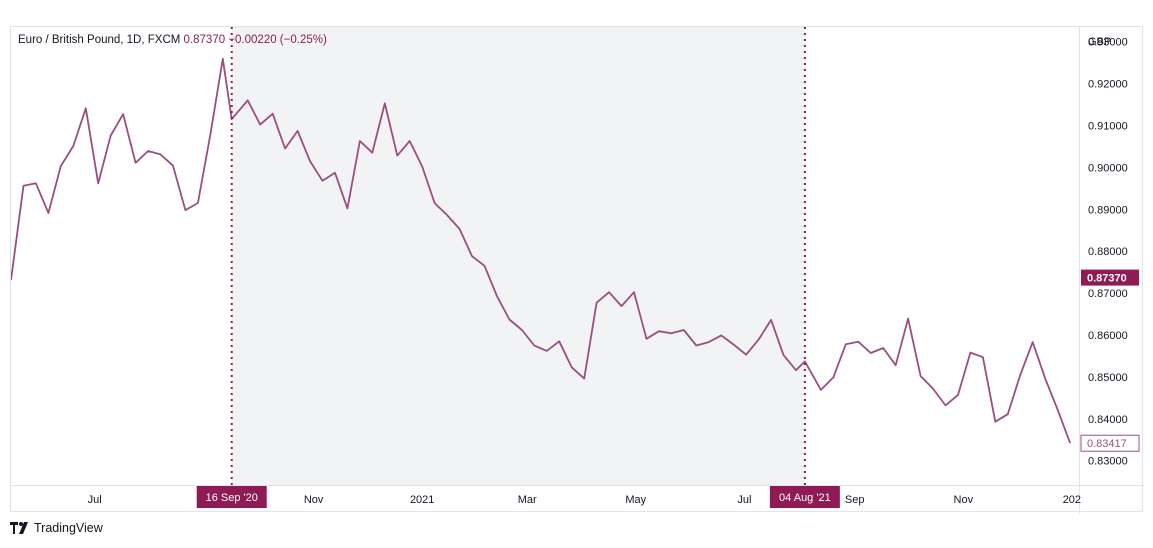 The width and height of the screenshot is (1153, 548). What do you see at coordinates (1072, 500) in the screenshot?
I see `time-tick-label: 202` at bounding box center [1072, 500].